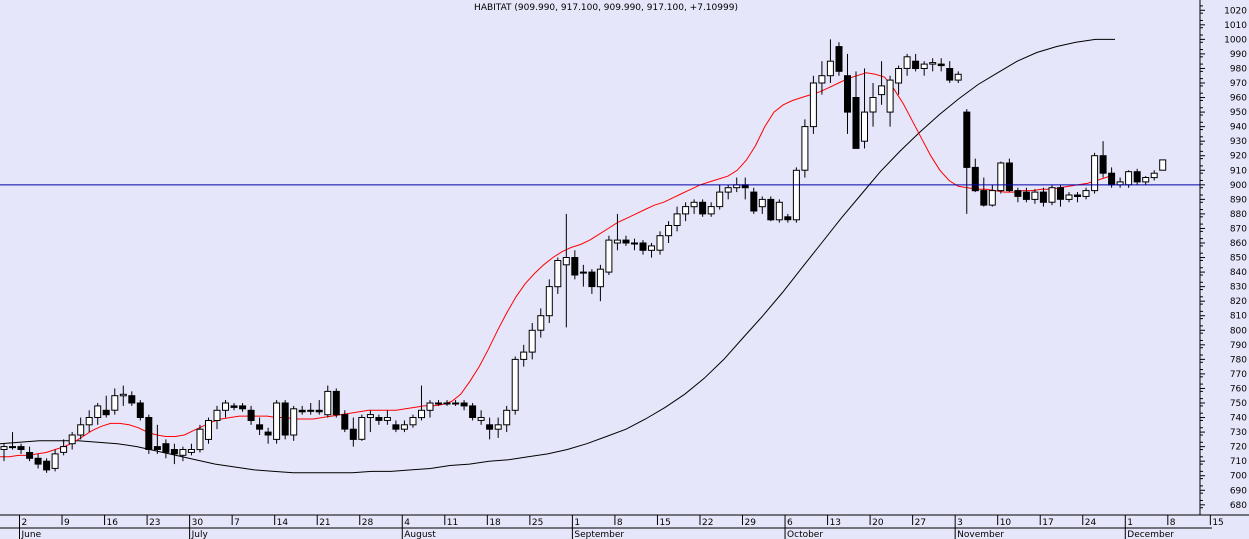 Image resolution: width=1249 pixels, height=539 pixels. Describe the element at coordinates (599, 534) in the screenshot. I see `x-month-label: September` at that location.